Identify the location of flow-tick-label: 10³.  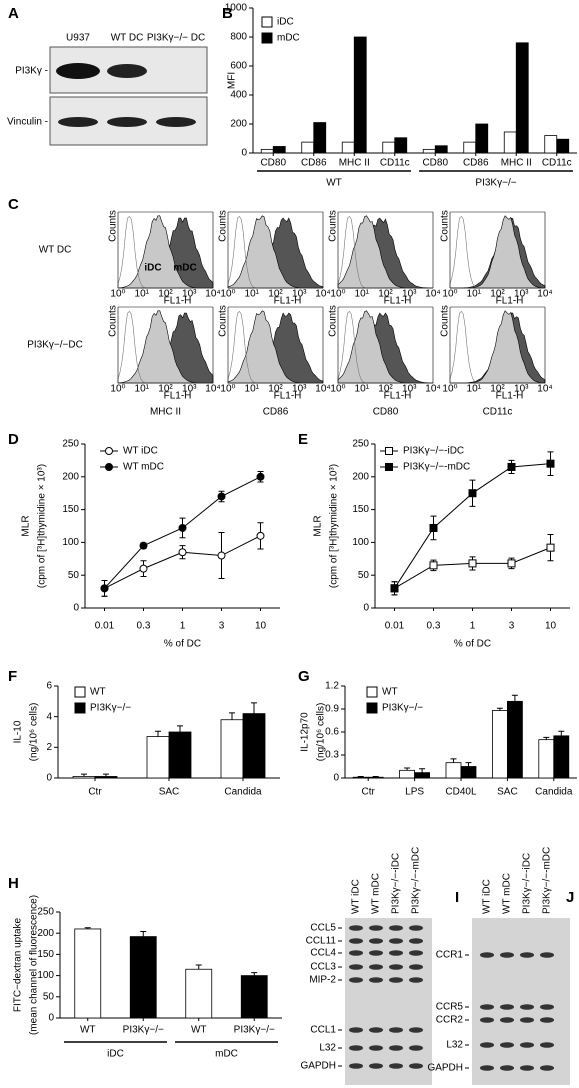
(521, 294).